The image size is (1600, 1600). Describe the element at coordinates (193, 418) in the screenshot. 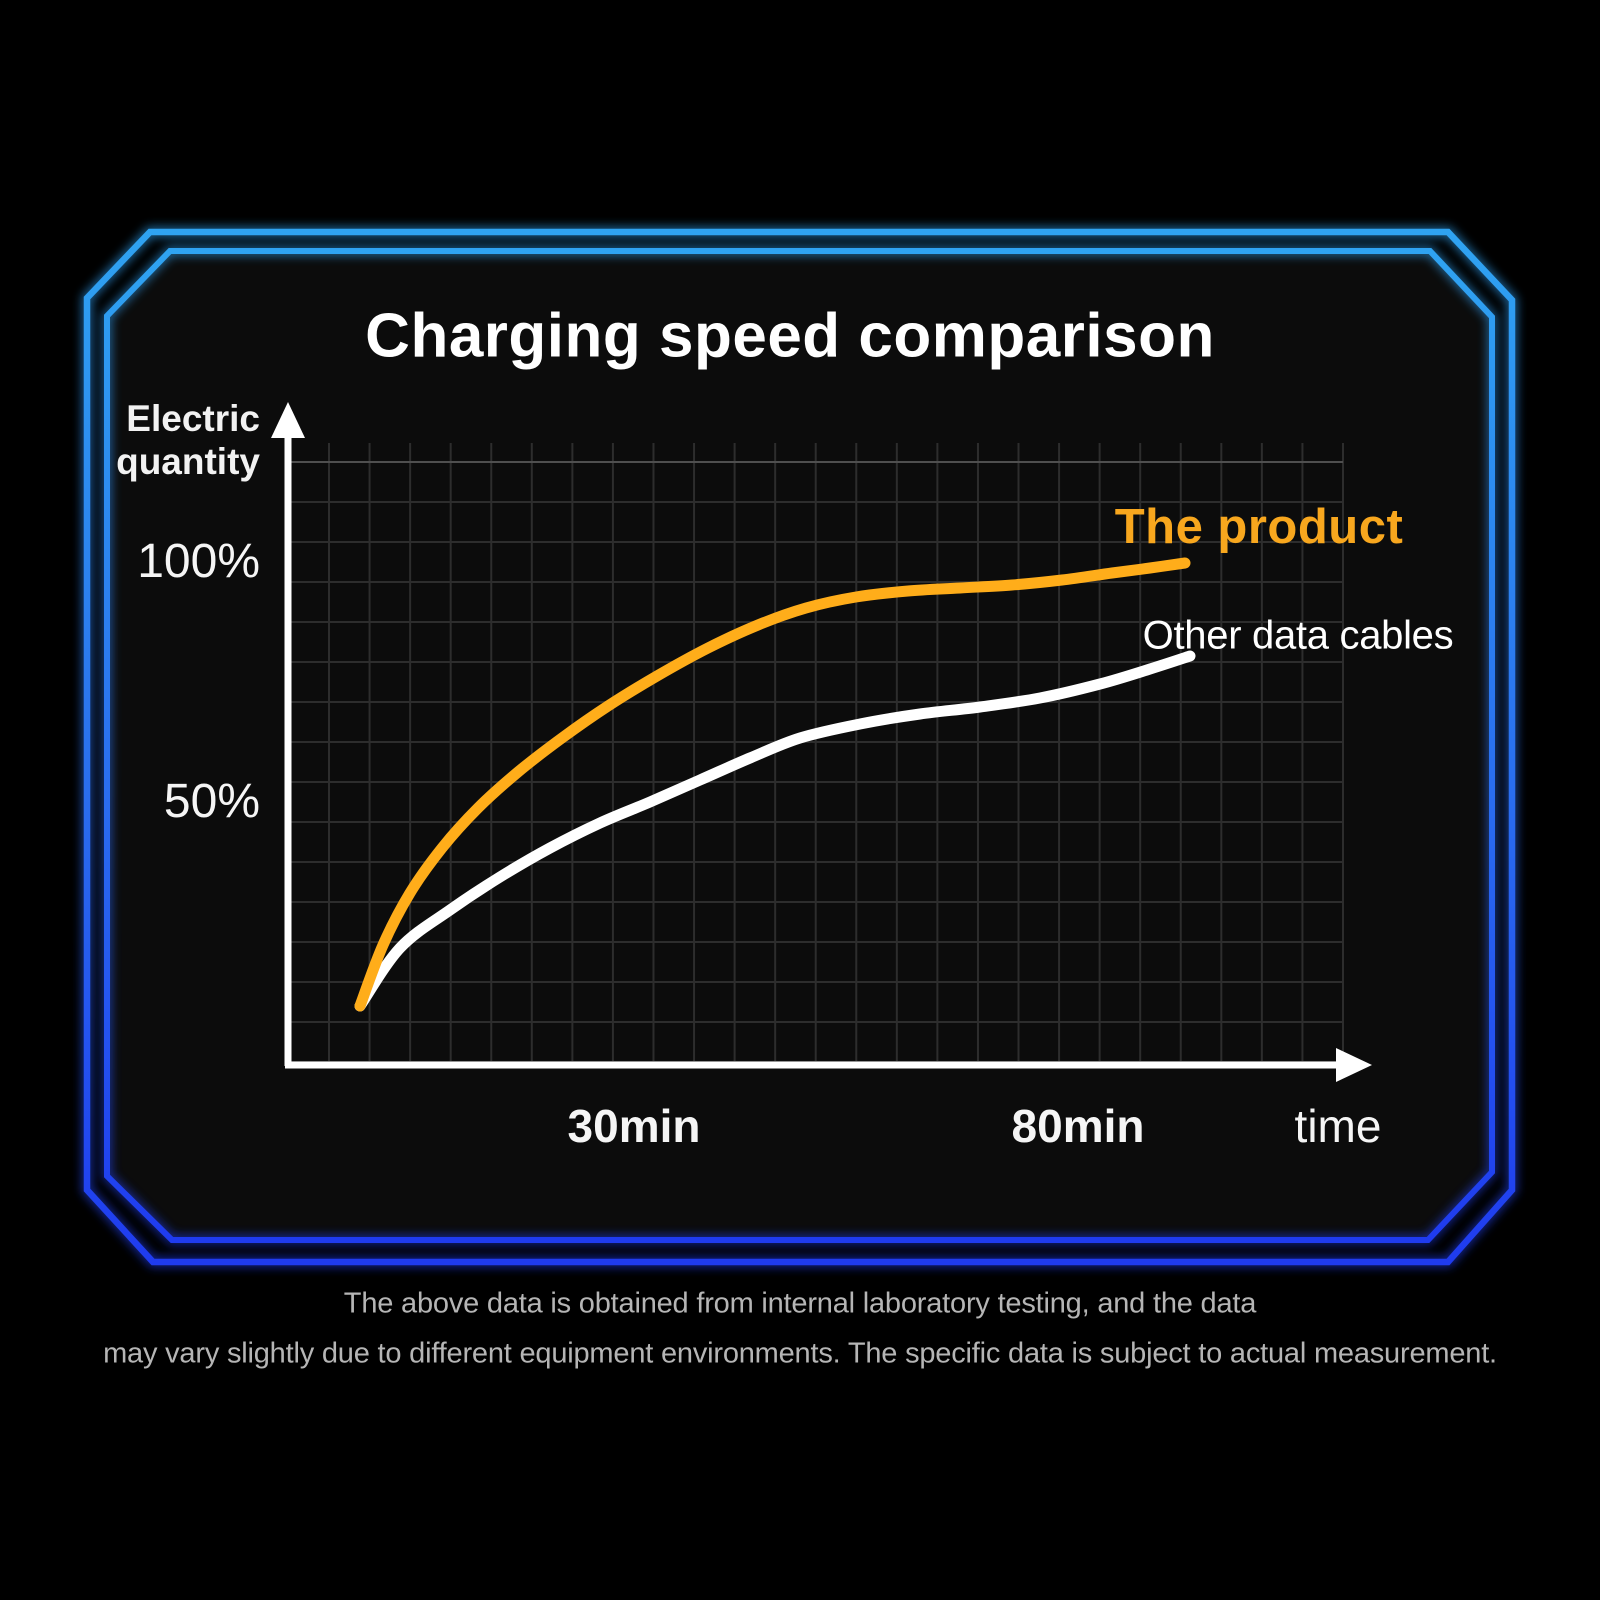

I see `y-axis-label-line1: Electric` at that location.